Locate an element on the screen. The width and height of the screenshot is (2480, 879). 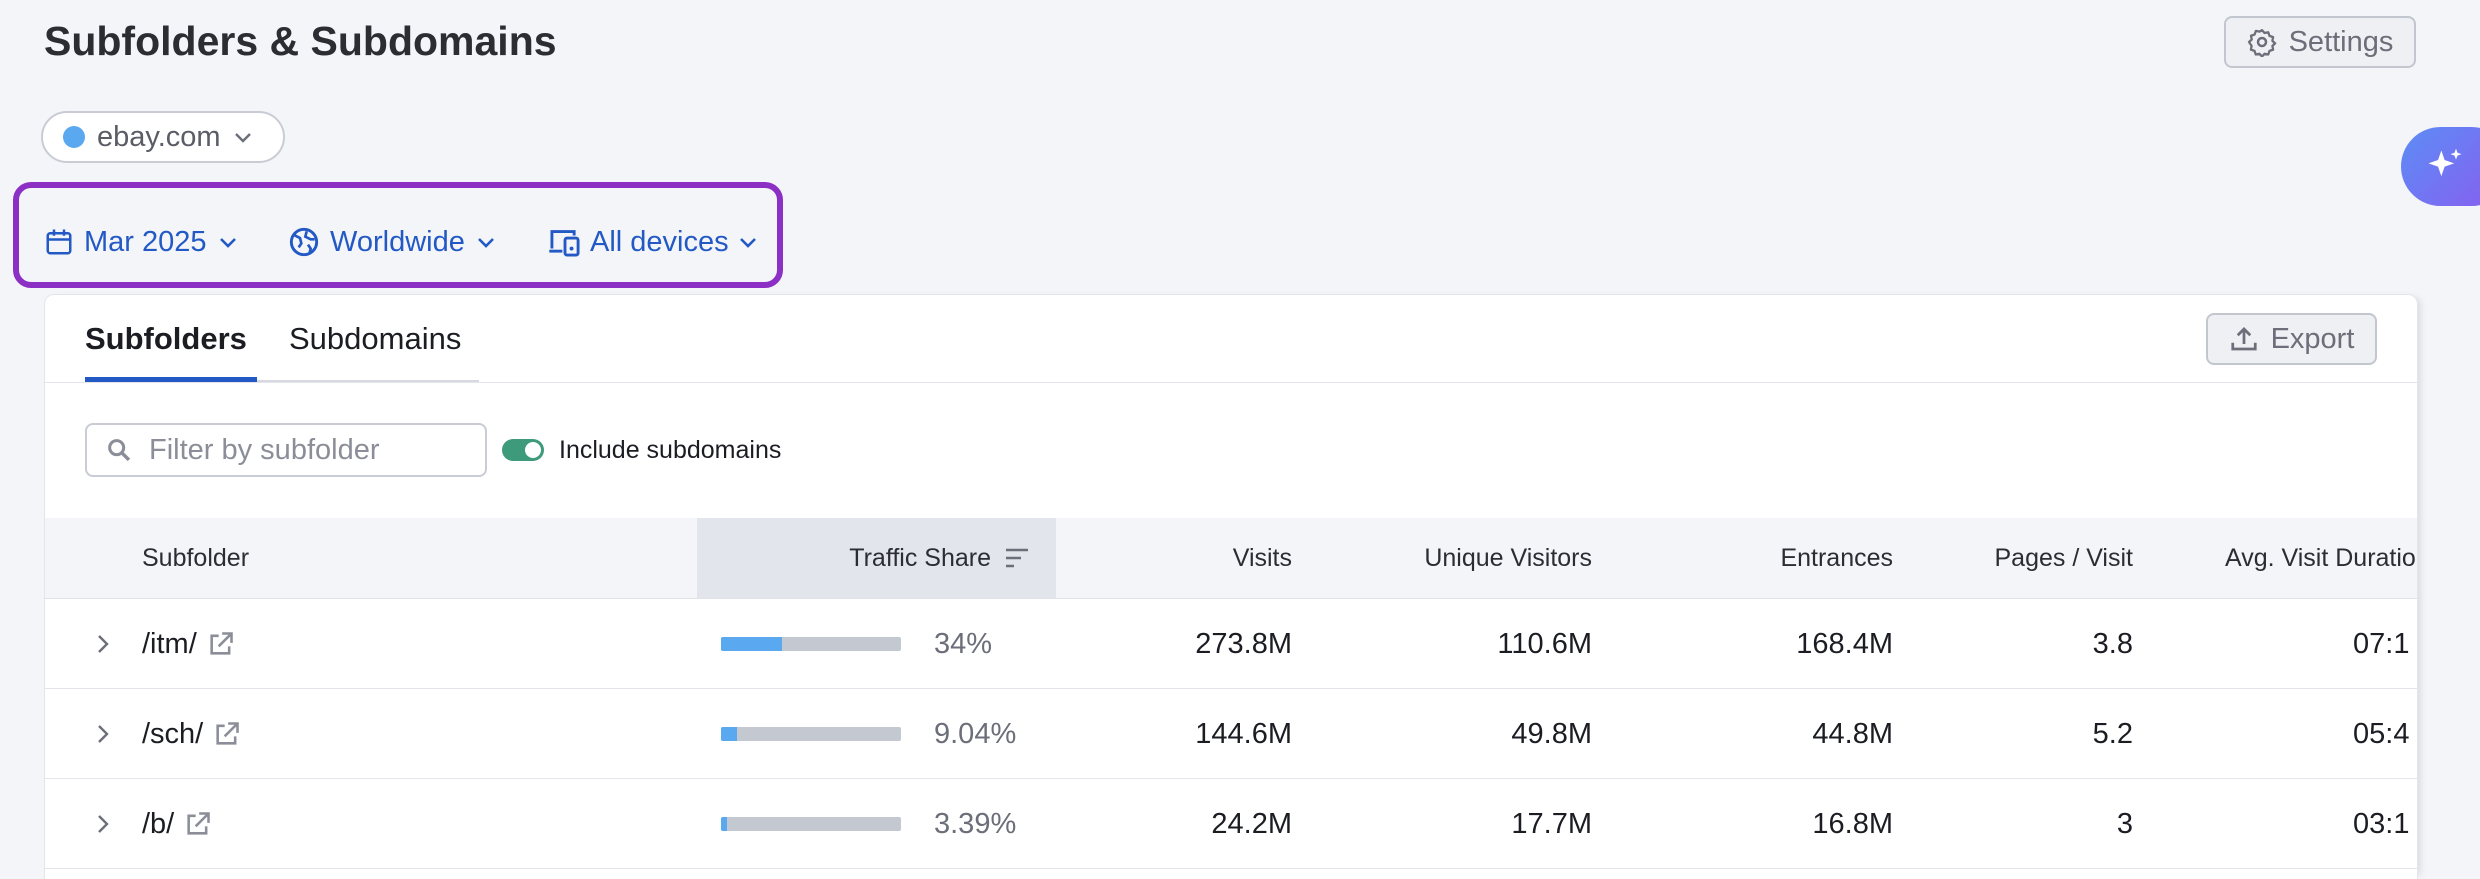
column-header: Avg. Visit Duratio is located at coordinates (2320, 558).